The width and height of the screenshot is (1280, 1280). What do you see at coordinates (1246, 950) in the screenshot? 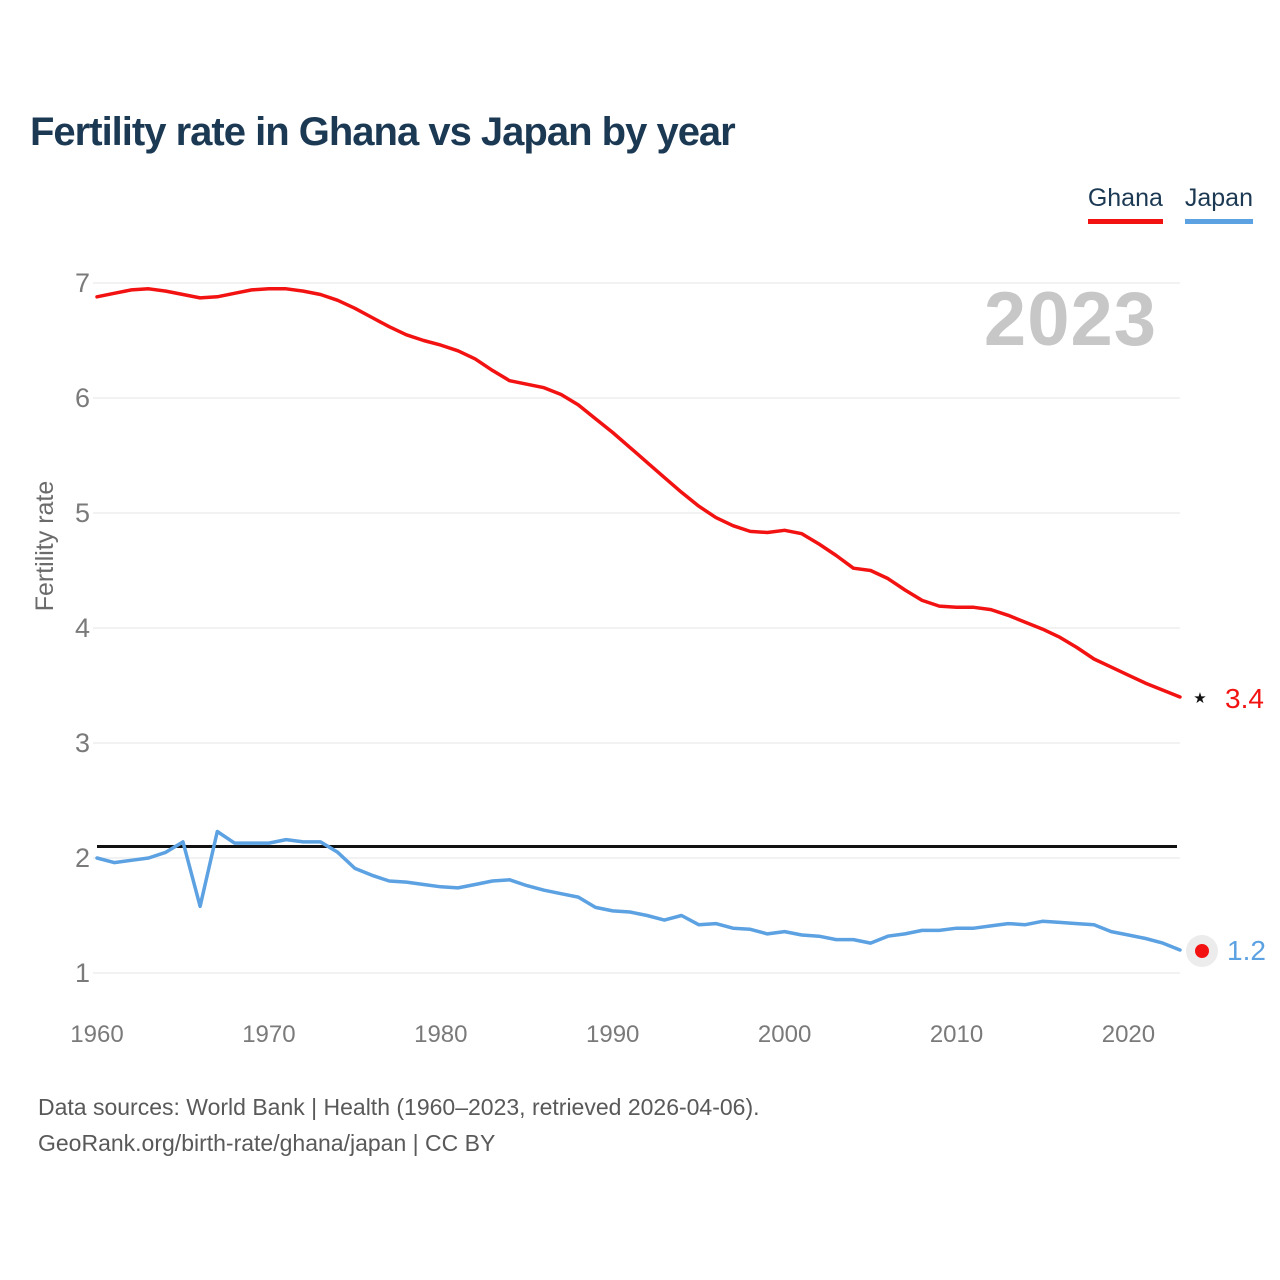
I see `japan-end-value: 1.2` at bounding box center [1246, 950].